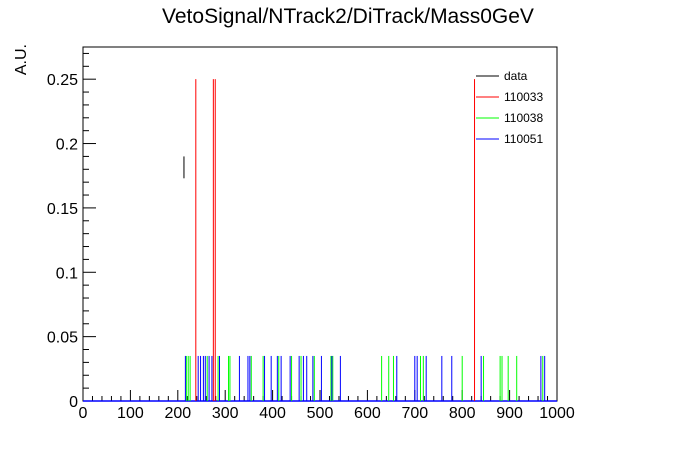  Describe the element at coordinates (62, 338) in the screenshot. I see `y-tick-label: 0.05` at that location.